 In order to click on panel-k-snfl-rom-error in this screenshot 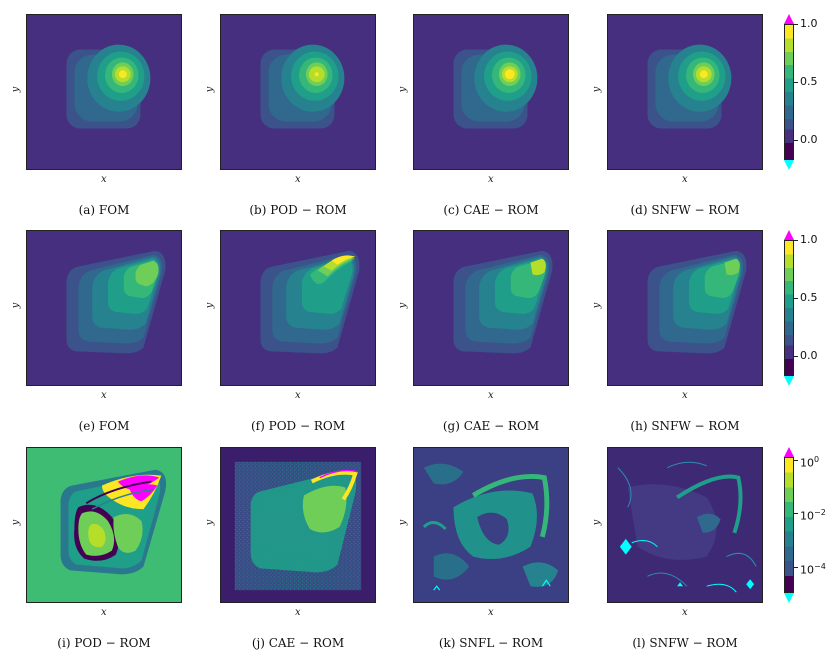, I will do `click(491, 525)`.